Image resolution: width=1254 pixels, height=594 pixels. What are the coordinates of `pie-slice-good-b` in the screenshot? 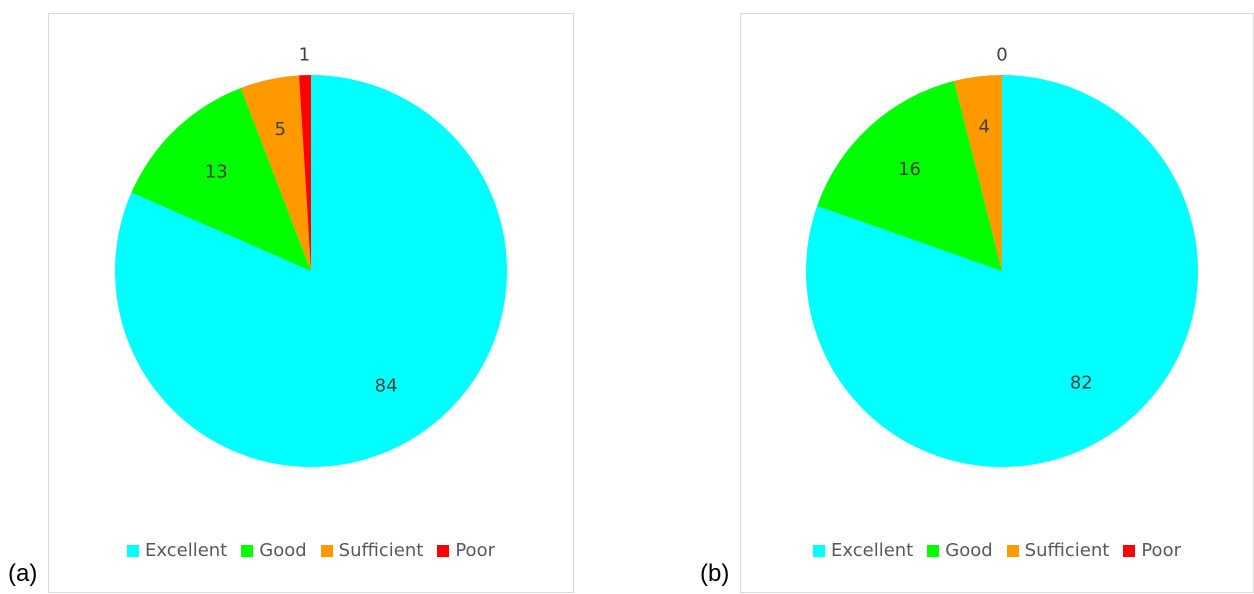 It's located at (909, 175).